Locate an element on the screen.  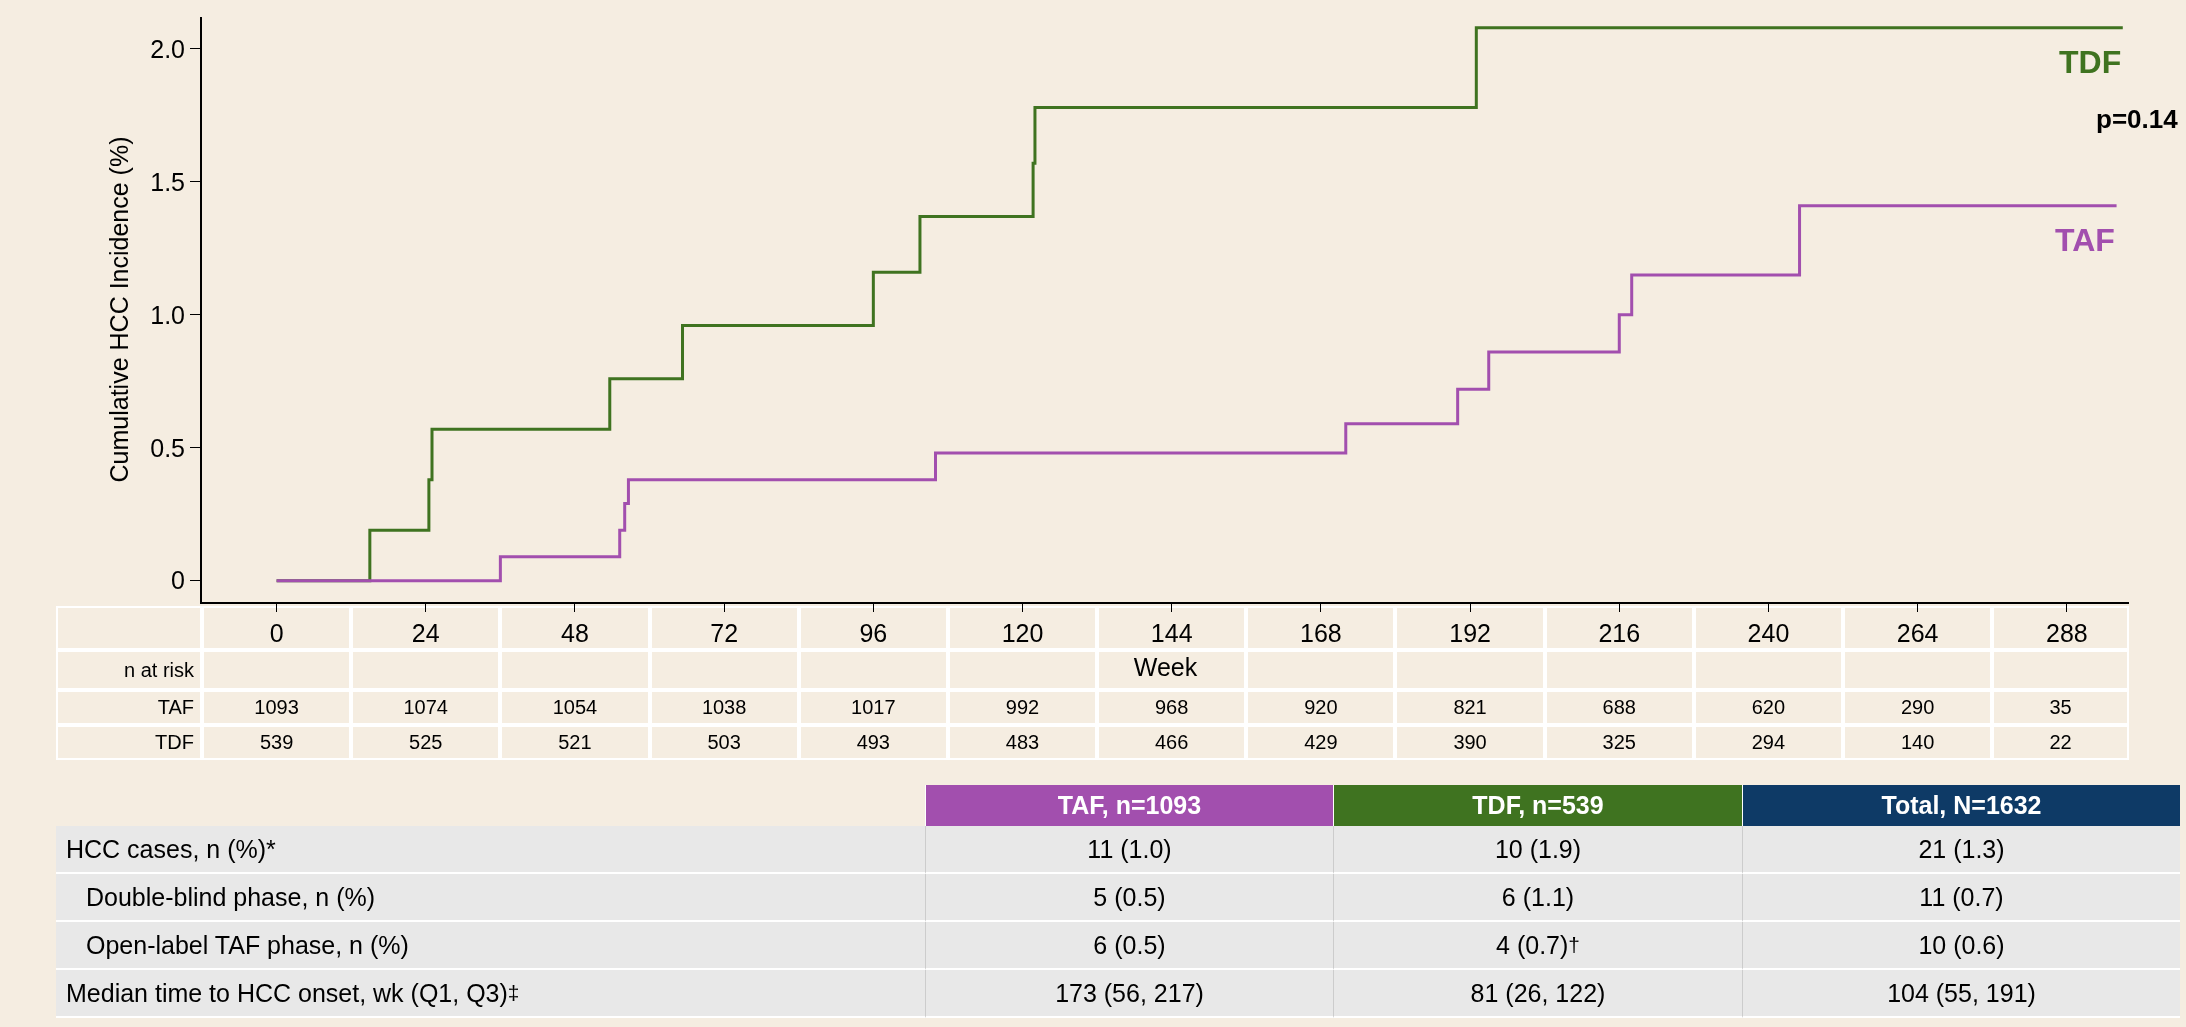
text: 11 (0.7) is located at coordinates (1961, 898).